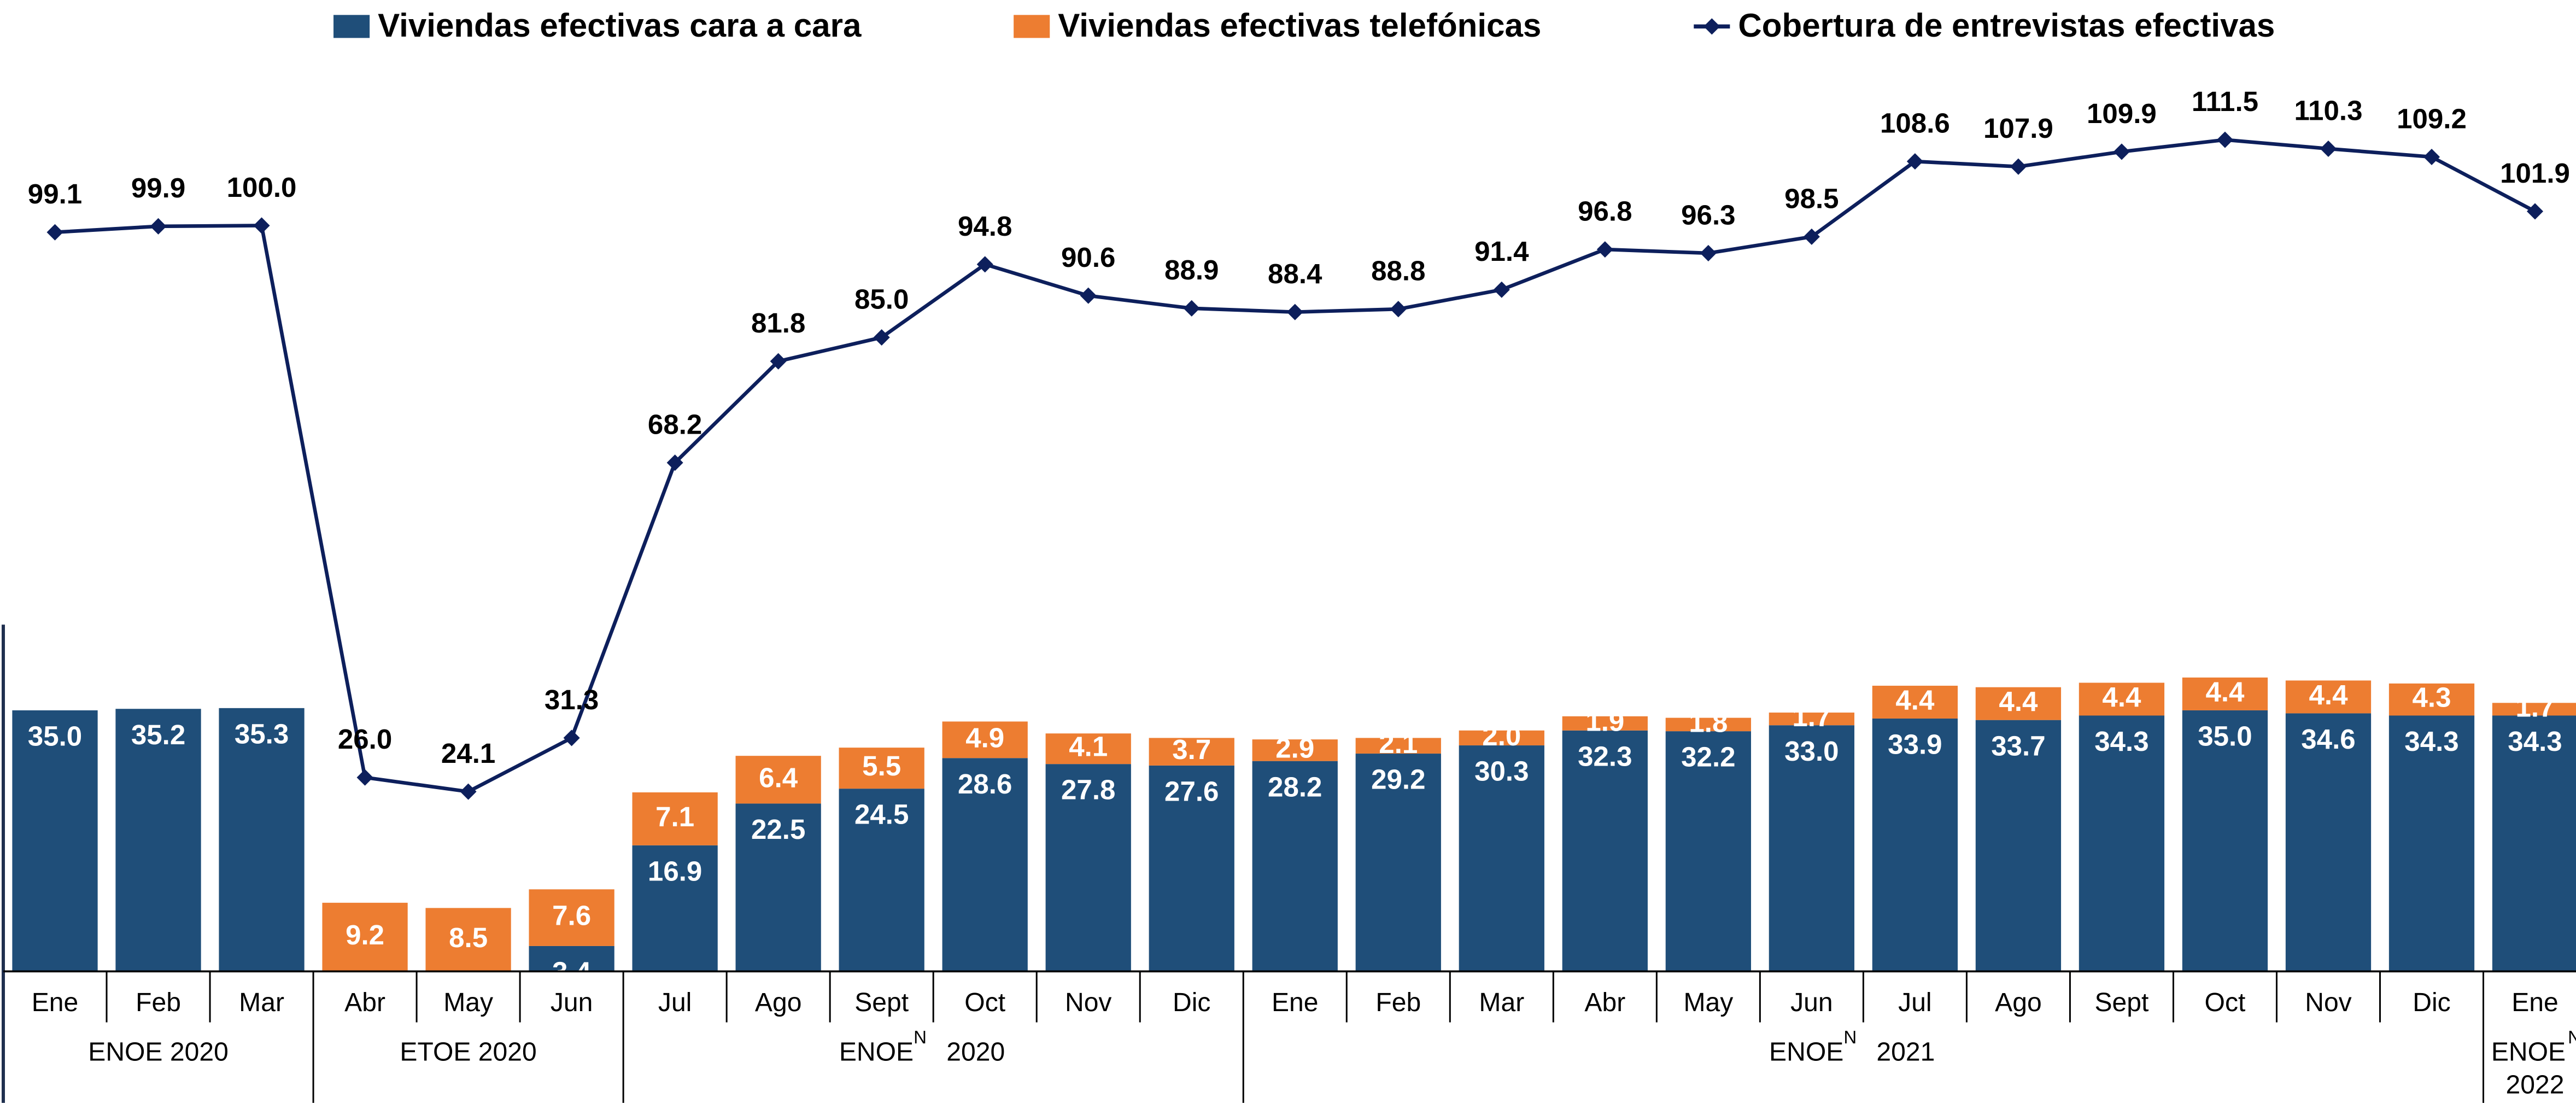 This screenshot has height=1103, width=2576. What do you see at coordinates (365, 739) in the screenshot?
I see `line-value-label: 26.0` at bounding box center [365, 739].